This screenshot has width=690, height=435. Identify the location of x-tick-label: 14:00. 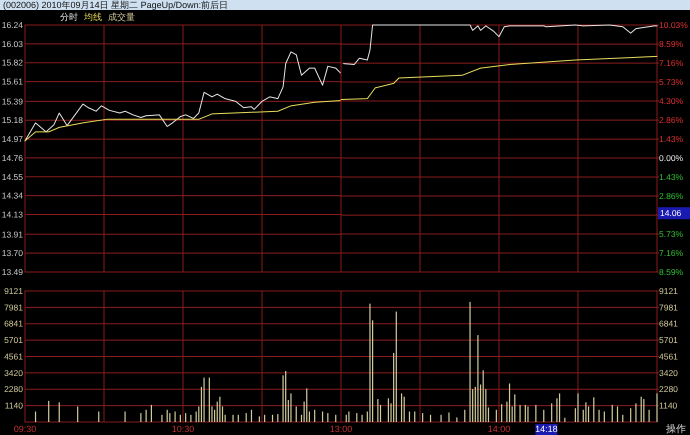
(499, 429).